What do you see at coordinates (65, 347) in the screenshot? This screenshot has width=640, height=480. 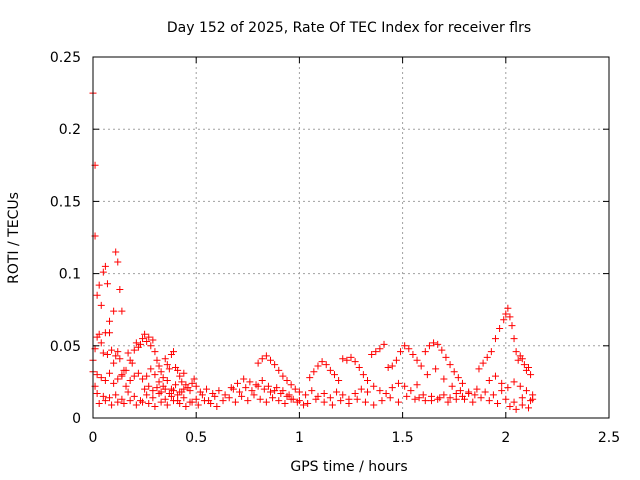 I see `y-tick-label: 0.05` at bounding box center [65, 347].